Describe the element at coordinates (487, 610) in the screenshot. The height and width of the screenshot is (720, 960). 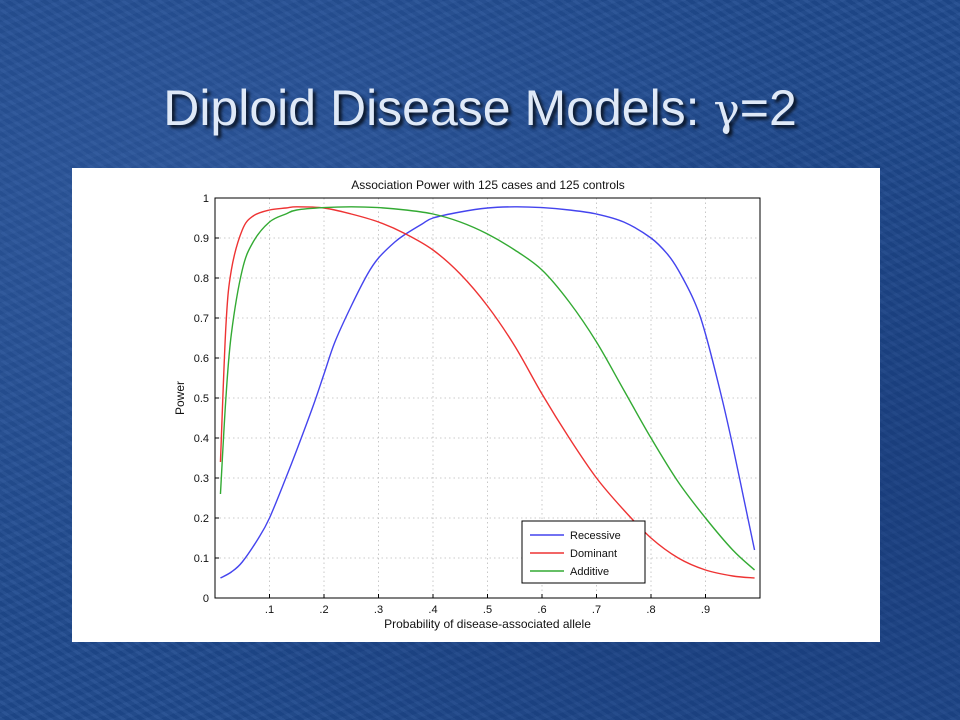
I see `x-tick-label: .5` at that location.